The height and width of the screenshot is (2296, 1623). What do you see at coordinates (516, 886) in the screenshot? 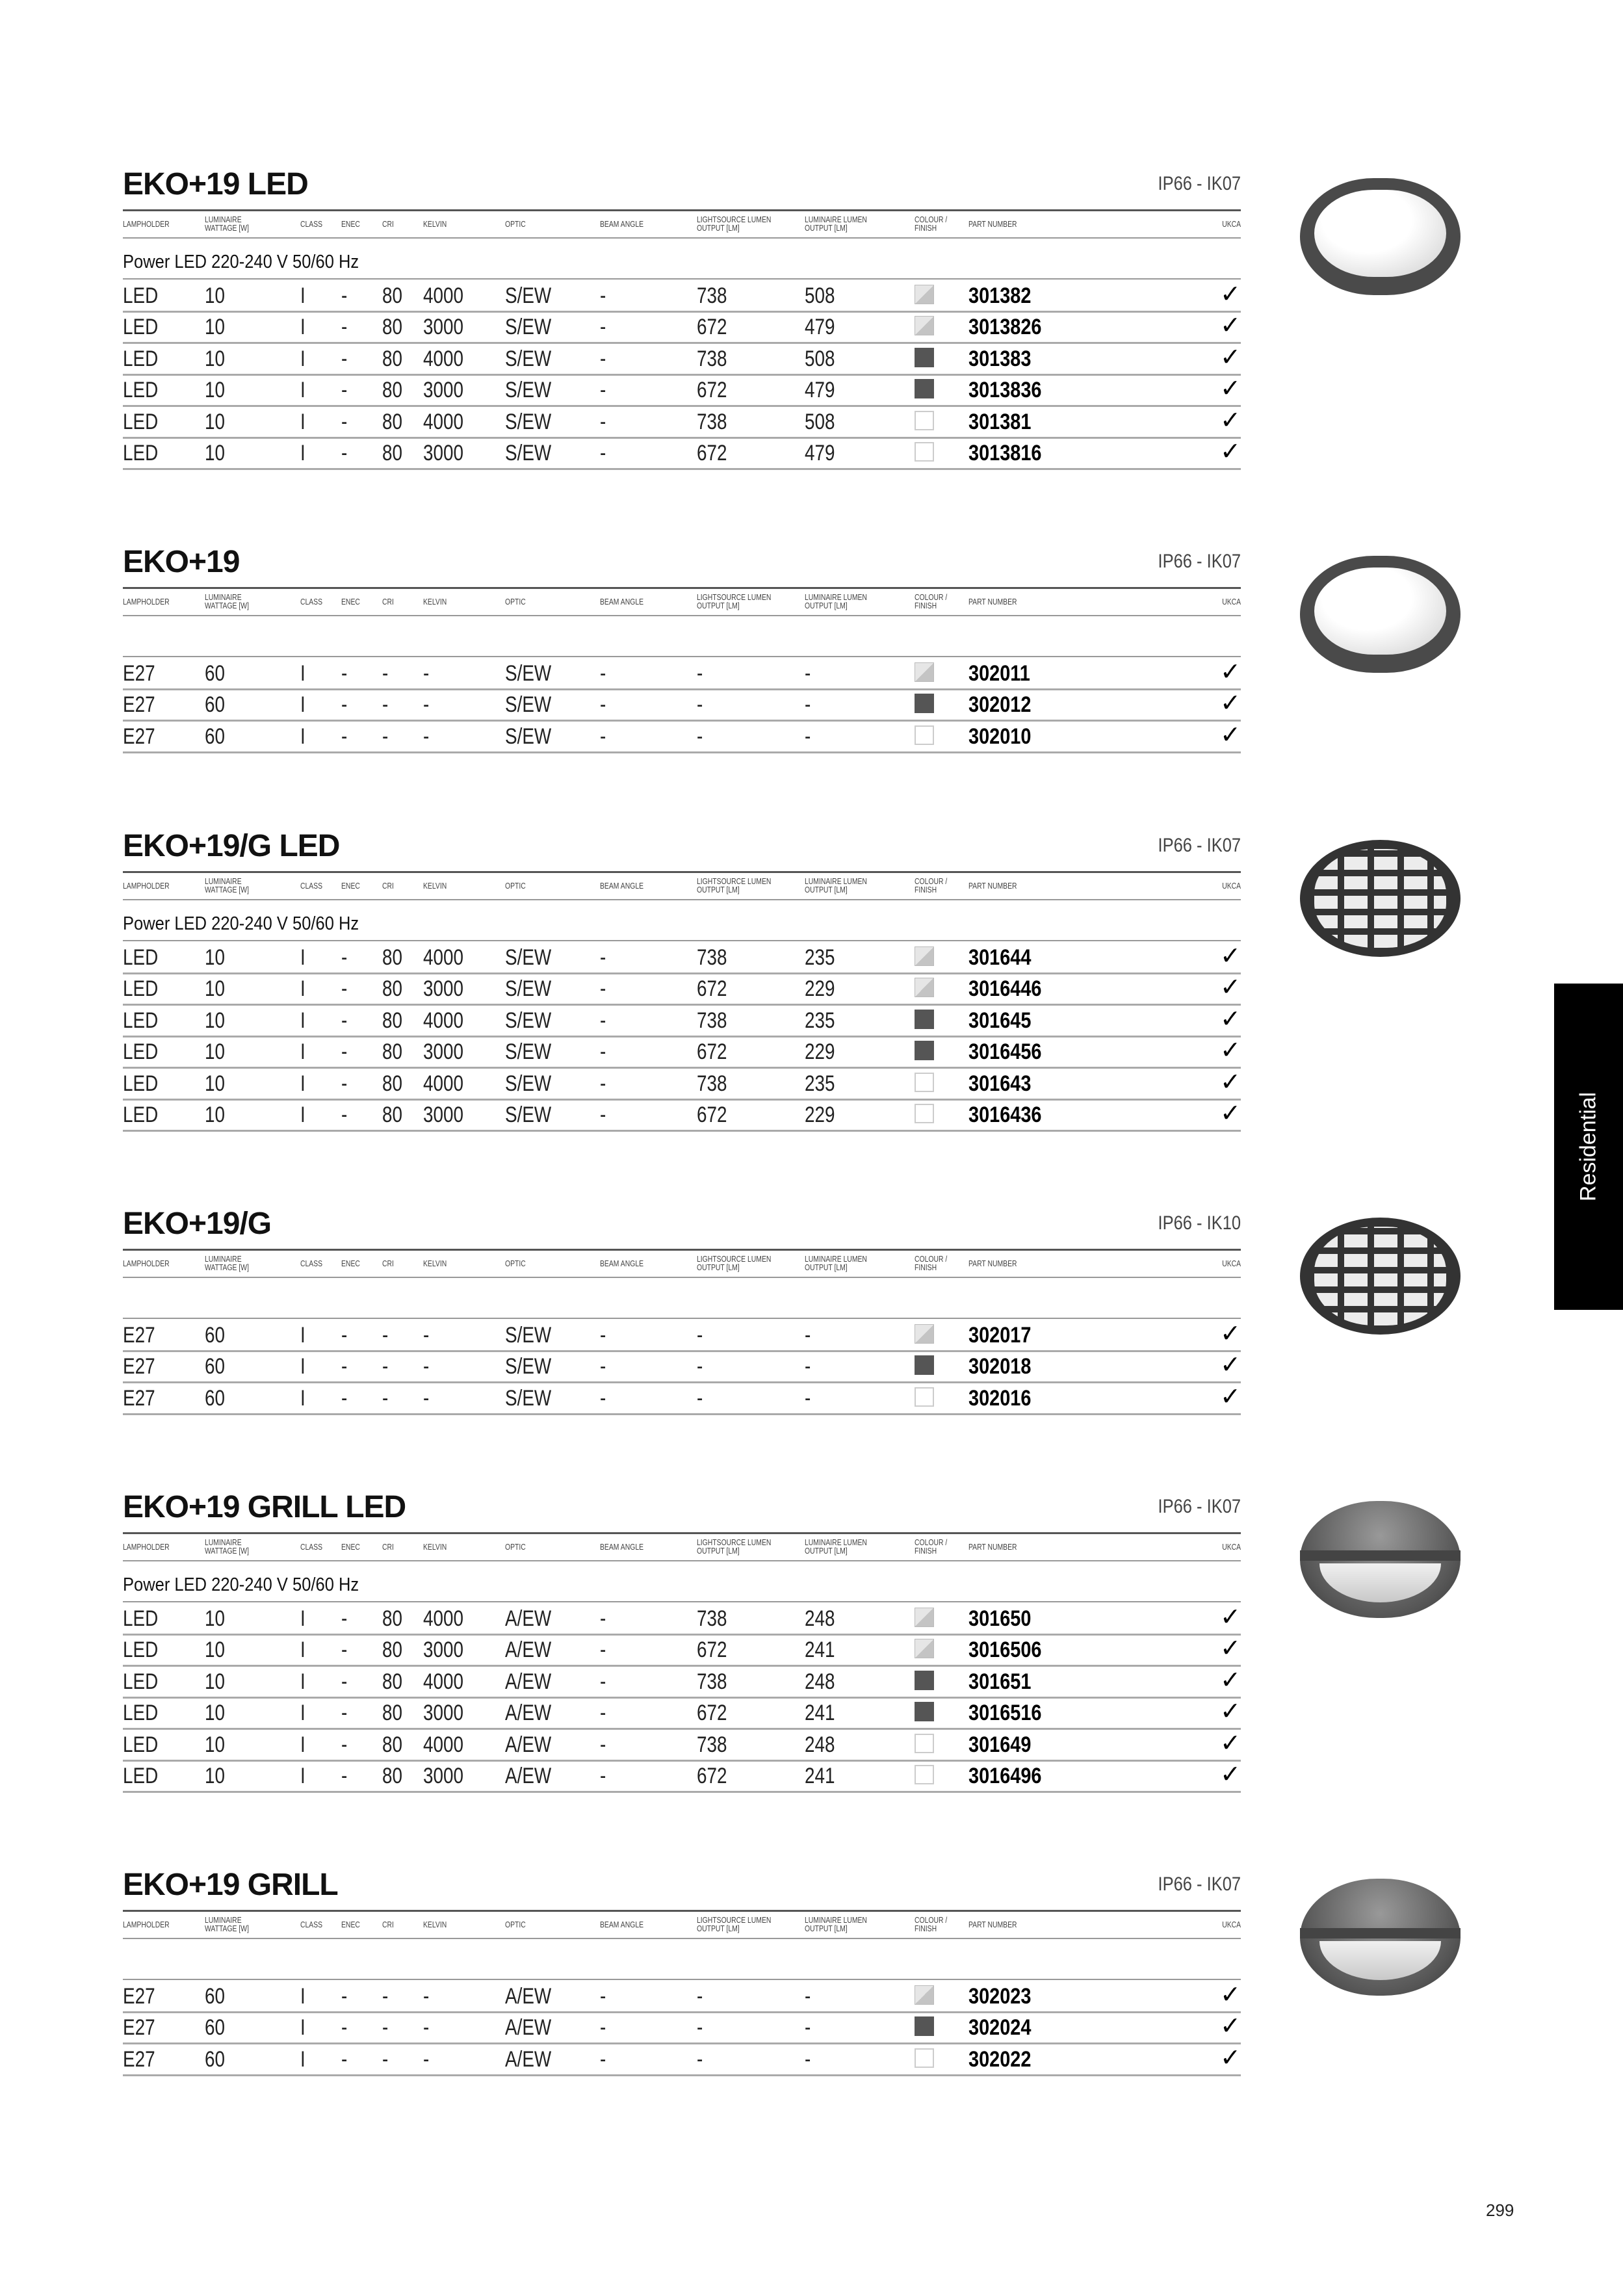
I see `column-header-line: OPTIC` at bounding box center [516, 886].